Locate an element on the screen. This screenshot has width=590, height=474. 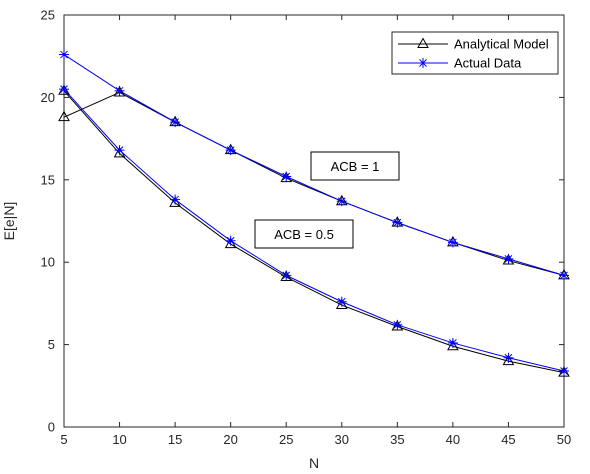
triangle-marker-icon is located at coordinates (423, 42).